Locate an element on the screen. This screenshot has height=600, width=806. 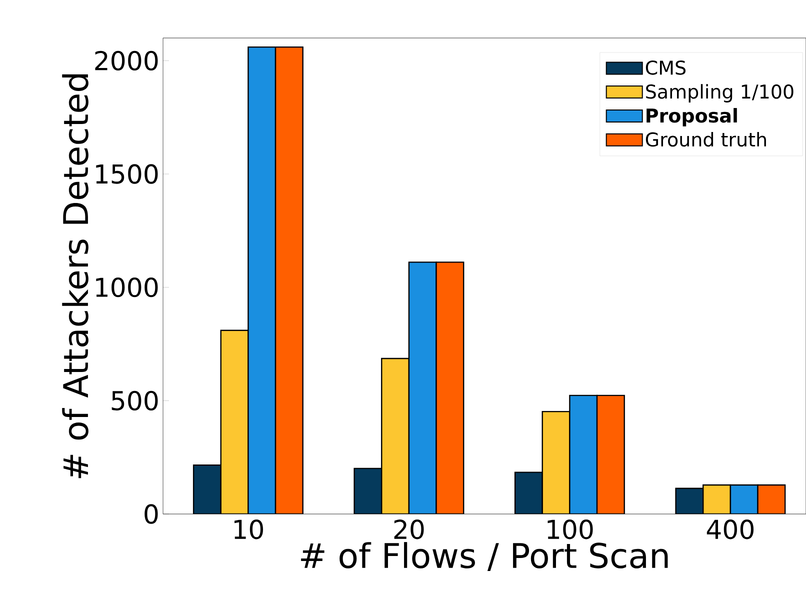
legend-label: Ground truth is located at coordinates (706, 139).